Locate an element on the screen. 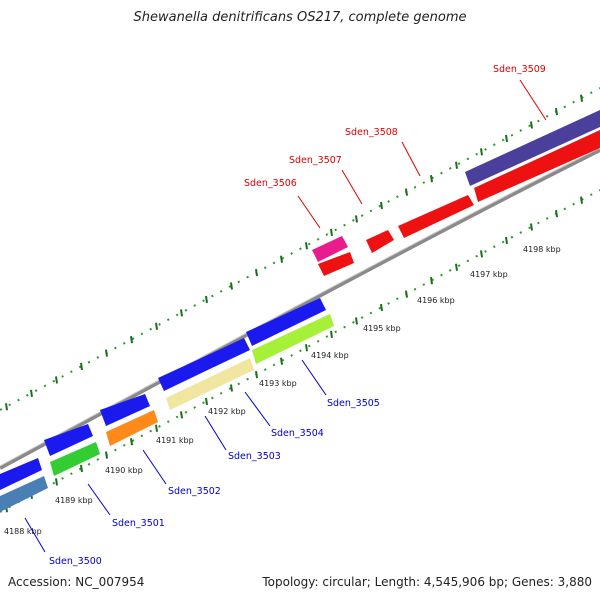 This screenshot has width=600, height=600. upper-leader-lines is located at coordinates (422, 154).